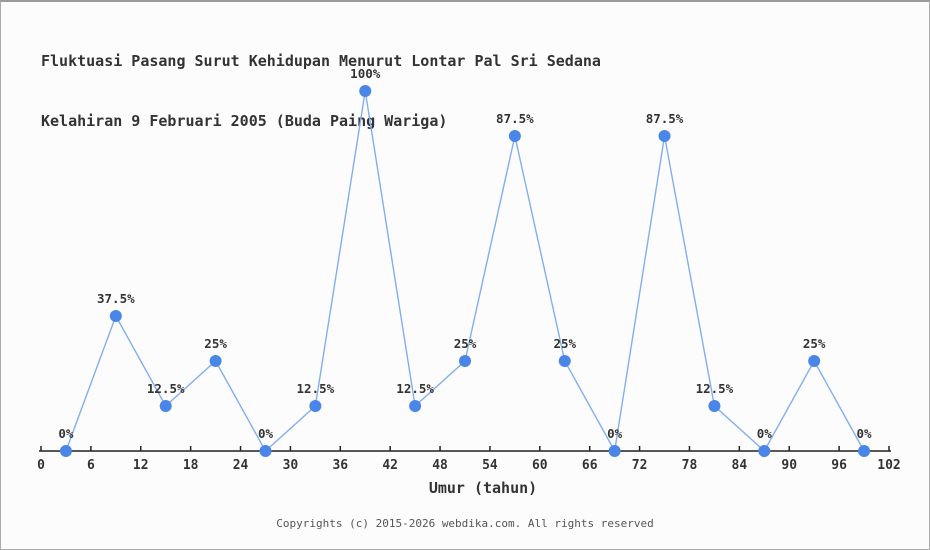  What do you see at coordinates (690, 465) in the screenshot?
I see `x-axis-tick-label: 78` at bounding box center [690, 465].